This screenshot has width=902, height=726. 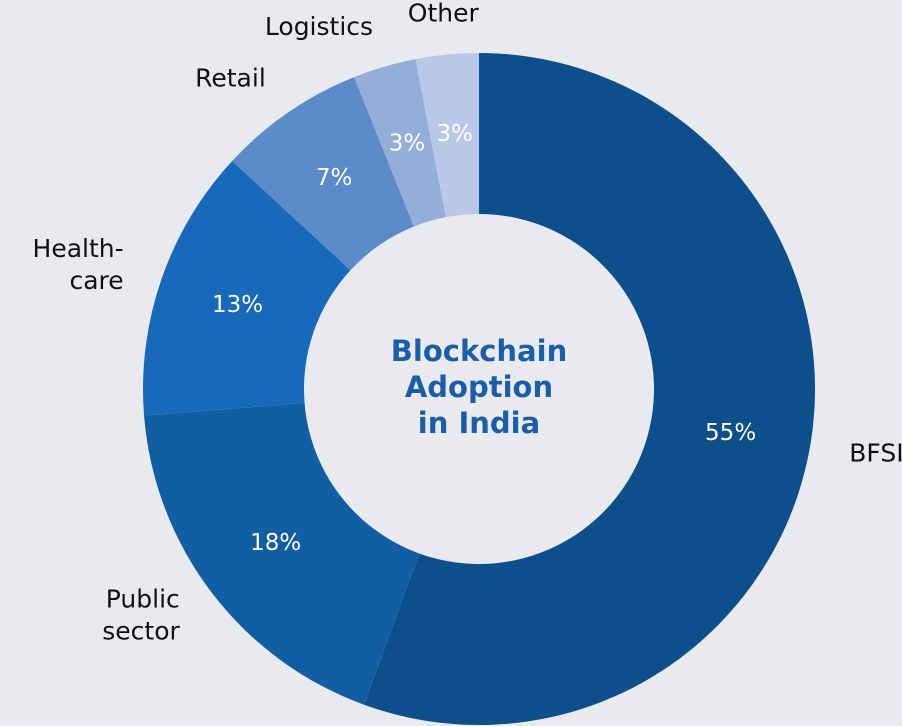 I want to click on category-label: Public sector, so click(x=141, y=615).